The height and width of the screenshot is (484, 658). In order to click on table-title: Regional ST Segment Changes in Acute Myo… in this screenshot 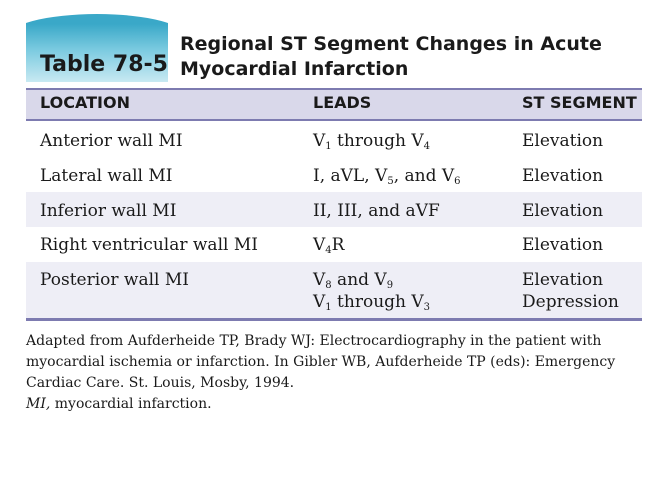, I will do `click(391, 57)`.